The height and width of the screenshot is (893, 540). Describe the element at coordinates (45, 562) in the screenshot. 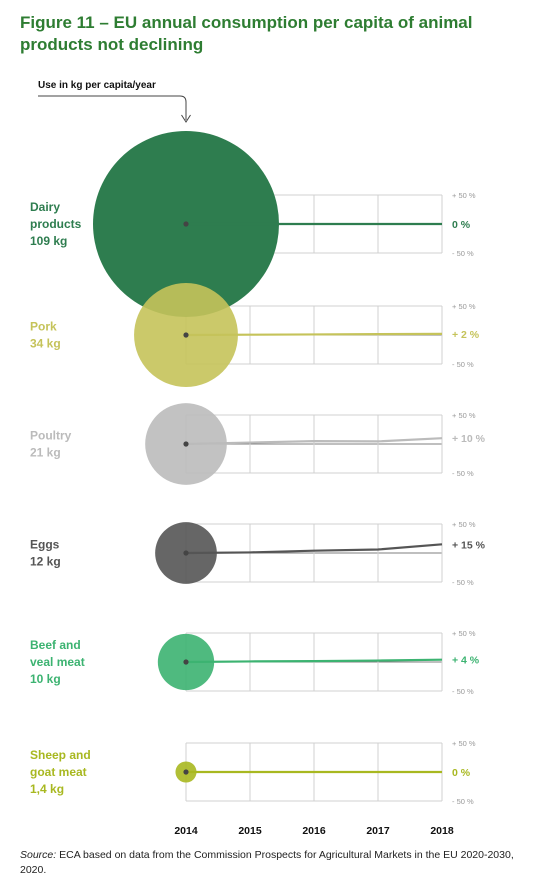

I see `series-label-line: 12 kg` at that location.